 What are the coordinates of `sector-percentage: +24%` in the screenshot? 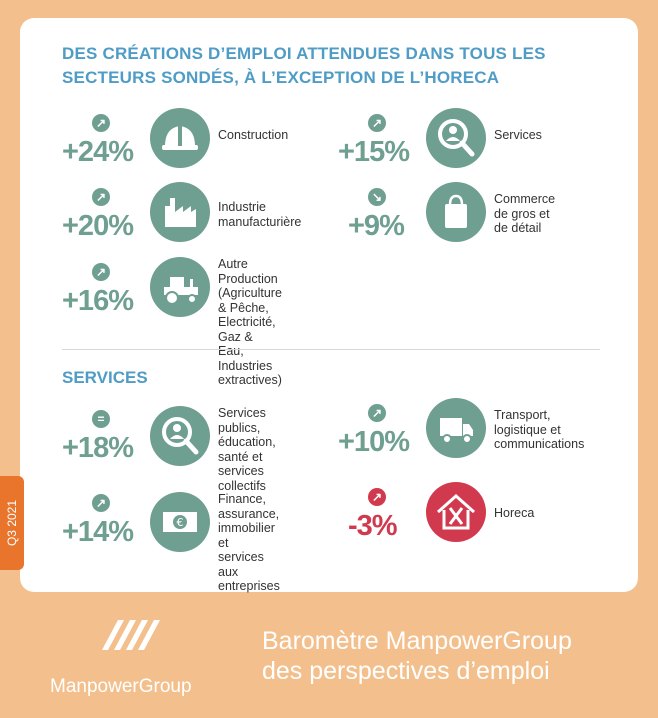 It's located at (98, 152).